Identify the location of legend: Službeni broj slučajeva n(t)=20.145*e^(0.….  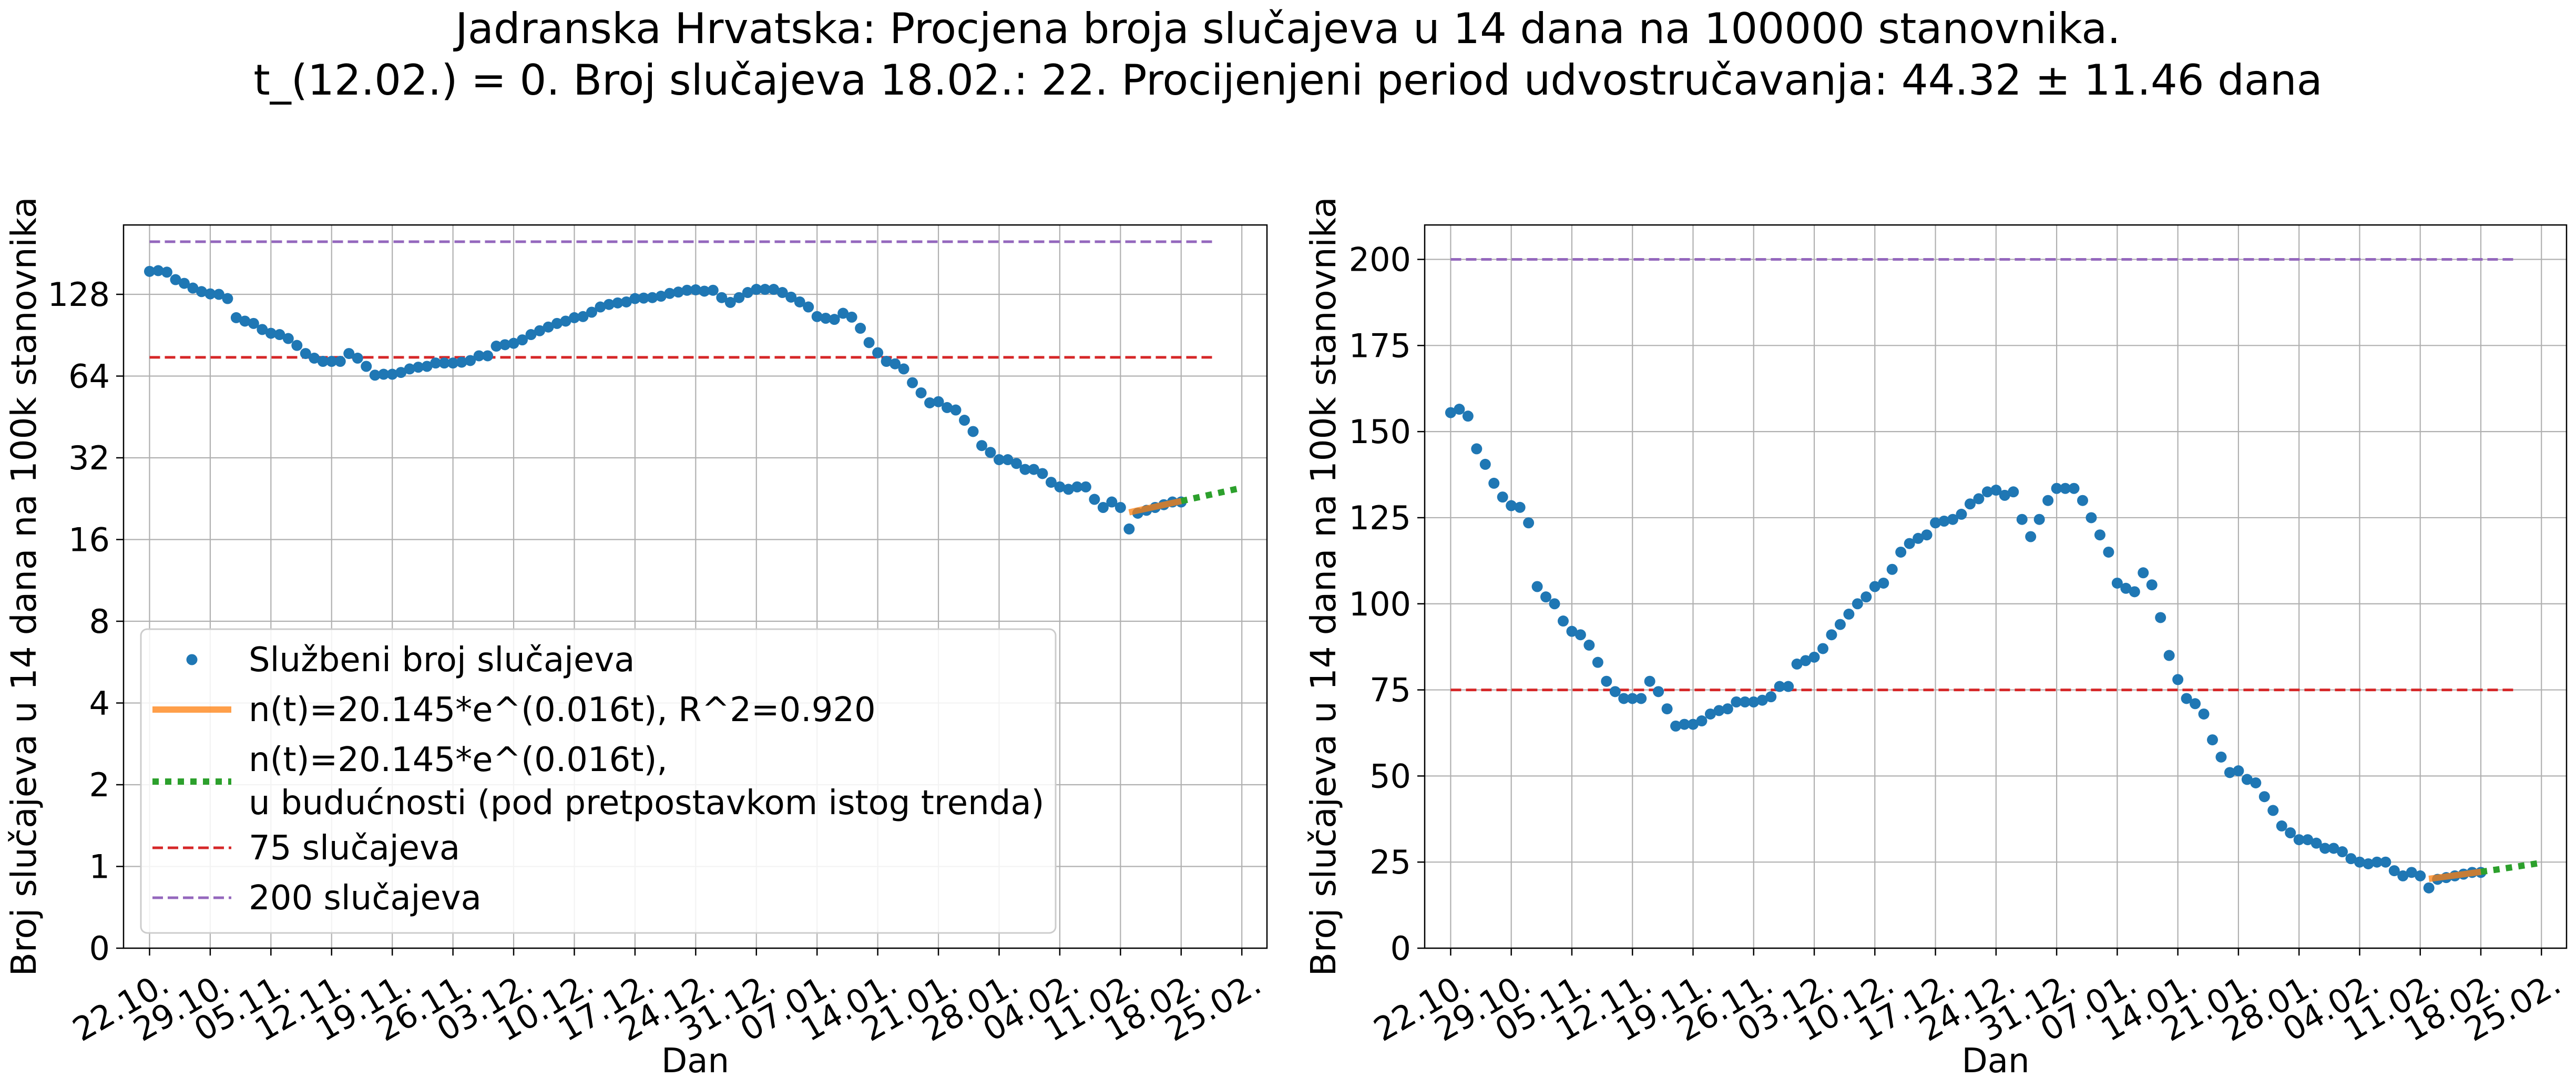
(598, 781).